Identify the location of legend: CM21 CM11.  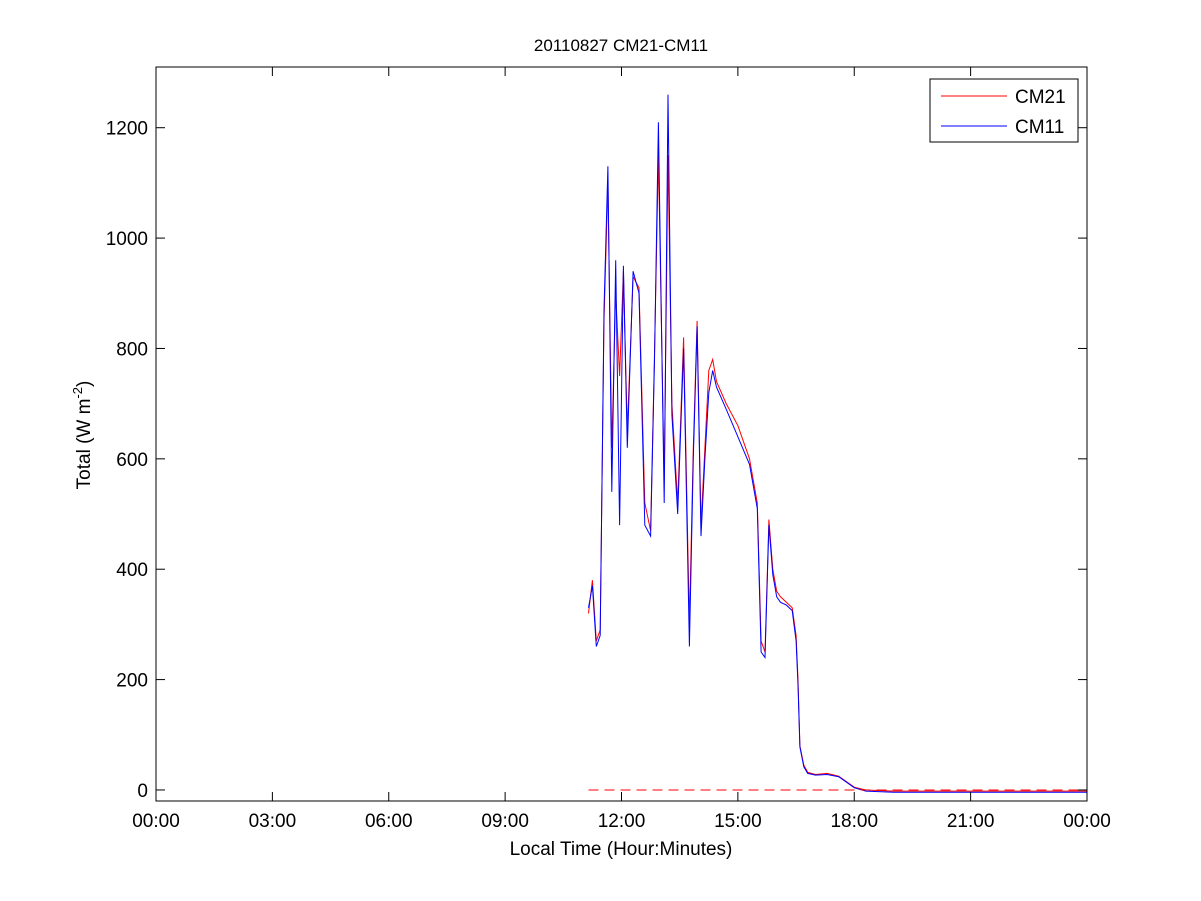
(1004, 110).